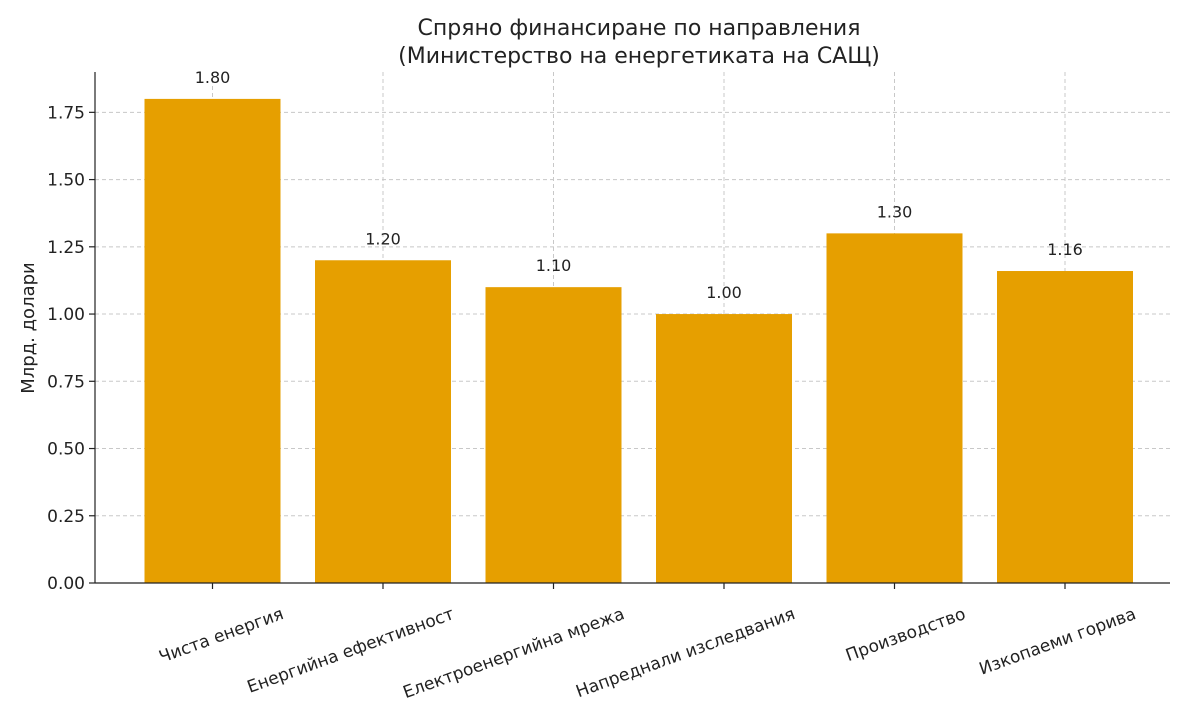  Describe the element at coordinates (724, 292) in the screenshot. I see `bar-value-label: 1.00` at that location.